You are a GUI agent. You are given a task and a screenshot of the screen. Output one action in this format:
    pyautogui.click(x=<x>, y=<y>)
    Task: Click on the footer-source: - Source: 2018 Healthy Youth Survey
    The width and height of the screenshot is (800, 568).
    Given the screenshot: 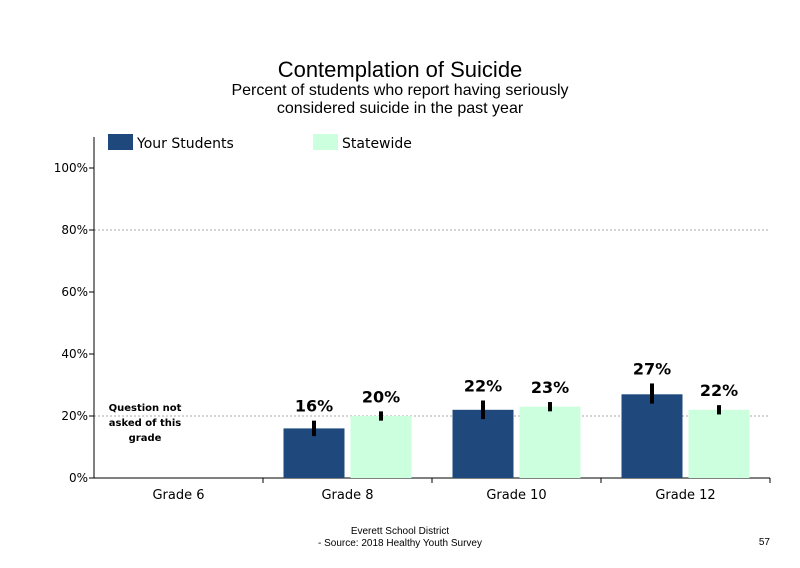 What is the action you would take?
    pyautogui.click(x=400, y=543)
    